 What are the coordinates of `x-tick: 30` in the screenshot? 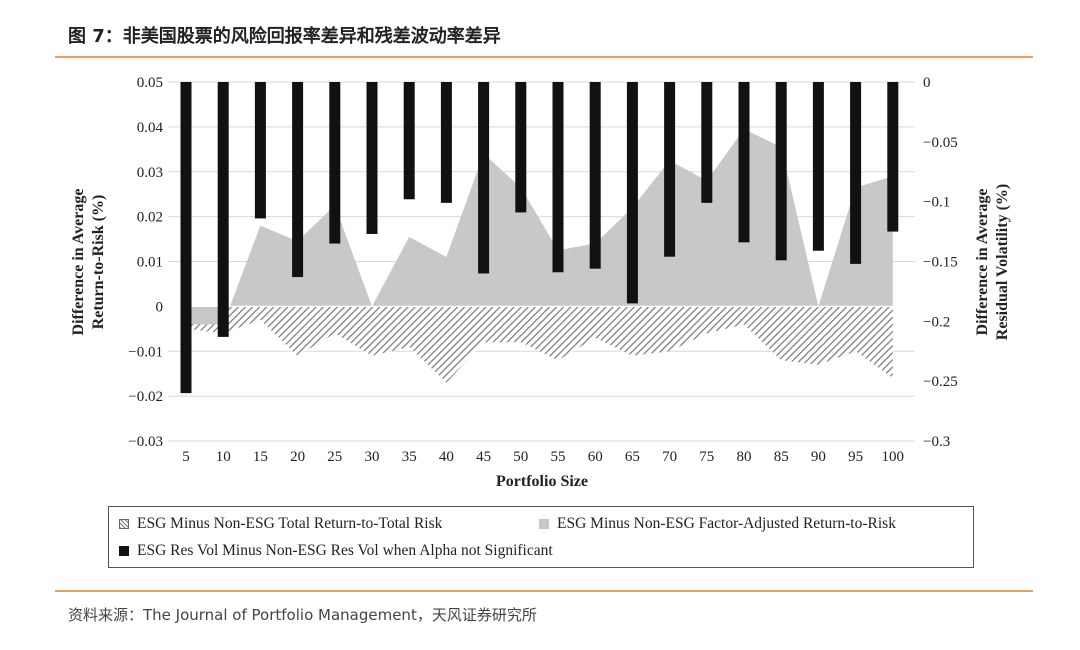 It's located at (372, 457).